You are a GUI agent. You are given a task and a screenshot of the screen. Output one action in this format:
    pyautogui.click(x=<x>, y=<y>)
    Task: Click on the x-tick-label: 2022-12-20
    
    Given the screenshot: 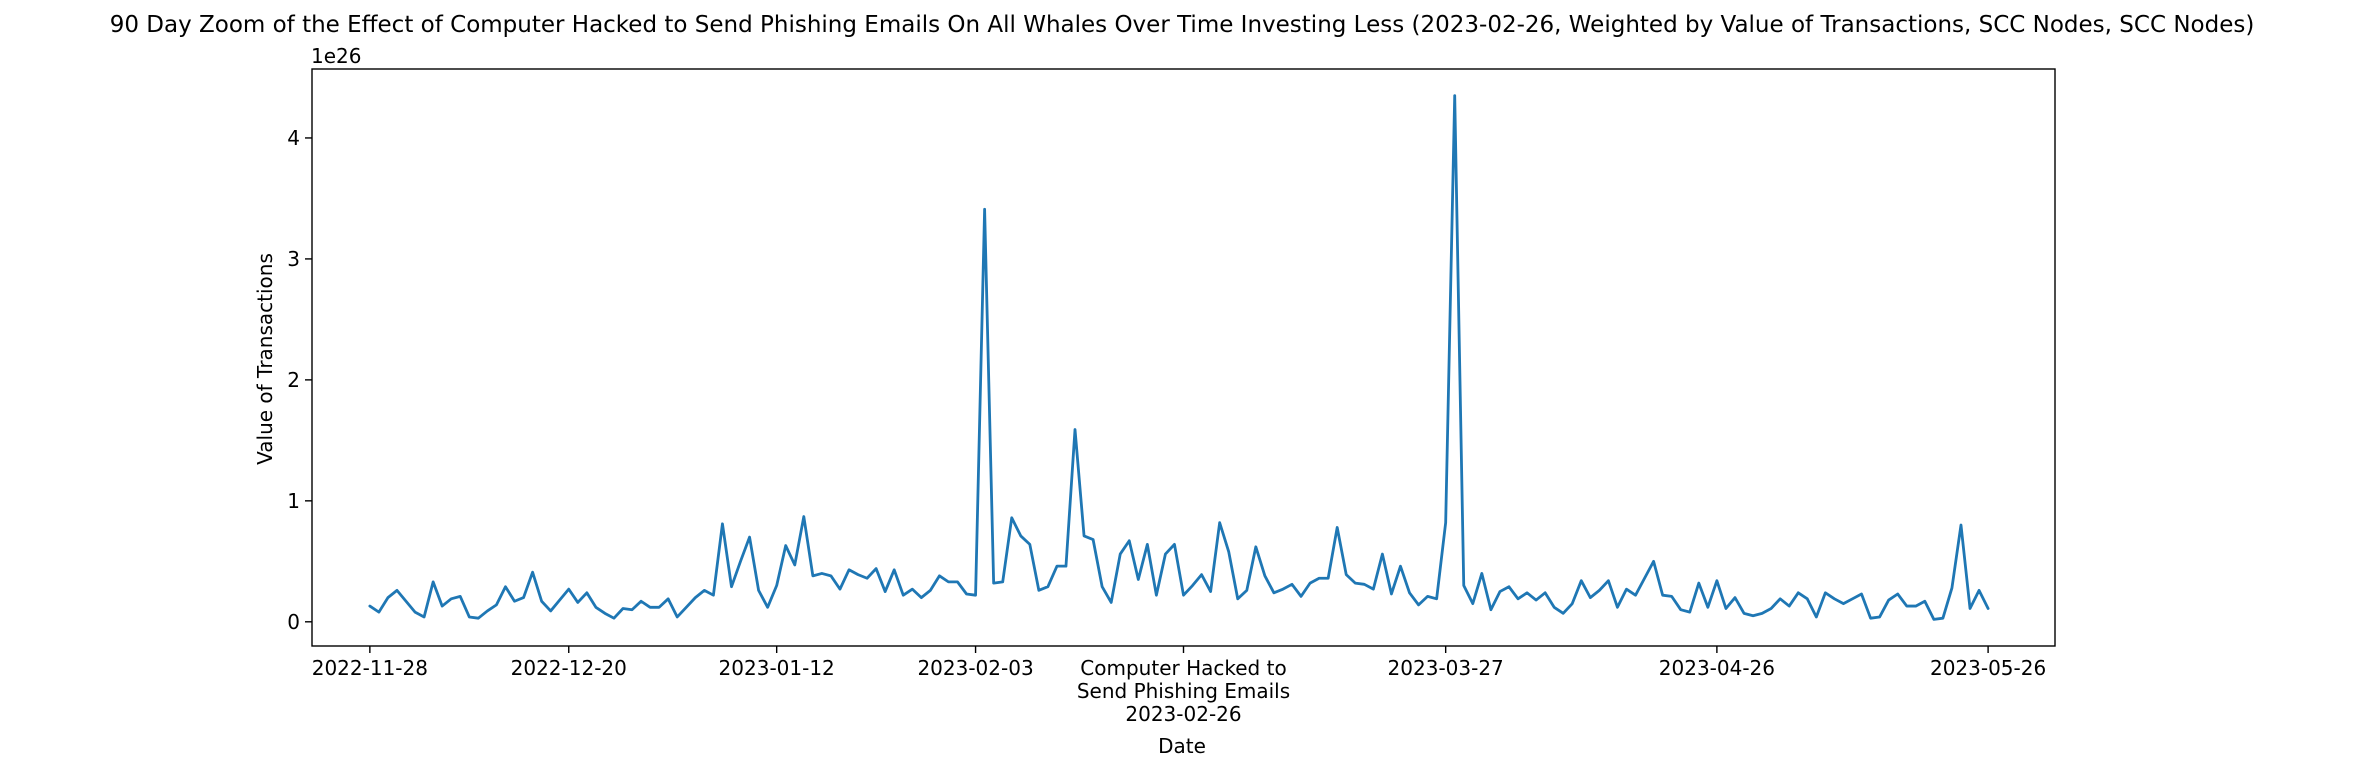 What is the action you would take?
    pyautogui.click(x=569, y=668)
    